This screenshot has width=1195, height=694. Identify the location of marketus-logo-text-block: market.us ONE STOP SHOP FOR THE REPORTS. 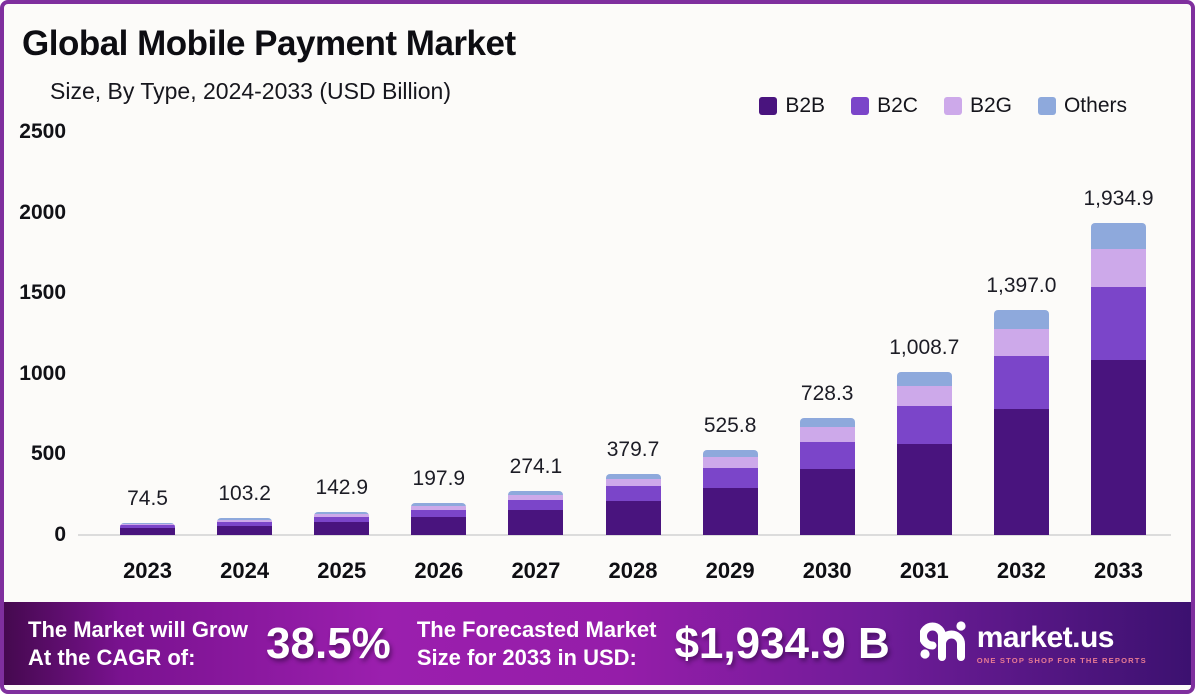
(1061, 642).